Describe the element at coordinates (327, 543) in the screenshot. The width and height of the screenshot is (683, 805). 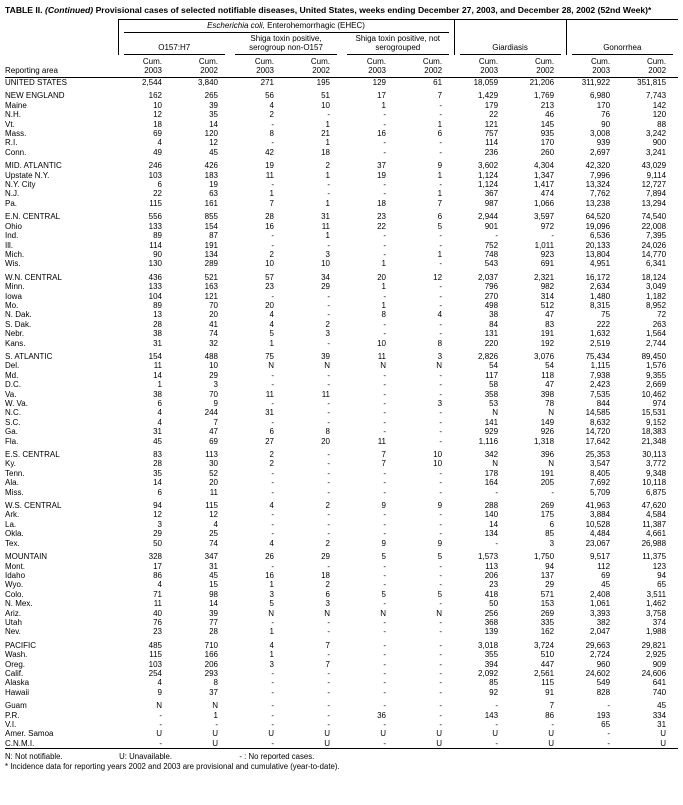
I see `value-cell: 2` at that location.